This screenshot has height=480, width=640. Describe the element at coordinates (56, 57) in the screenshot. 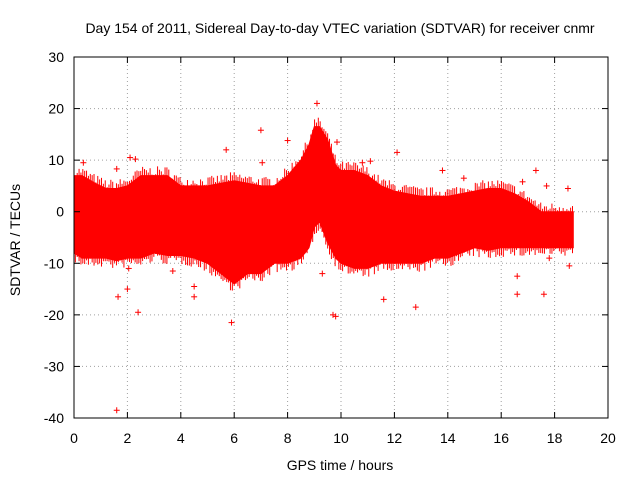

I see `y-tick-label: 30` at that location.